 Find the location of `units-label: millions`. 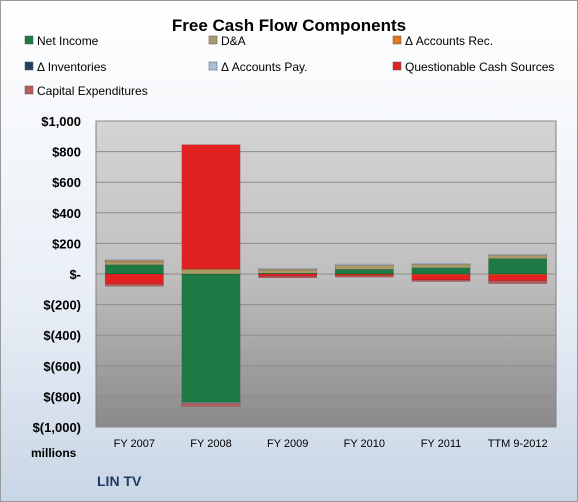

units-label: millions is located at coordinates (54, 453).